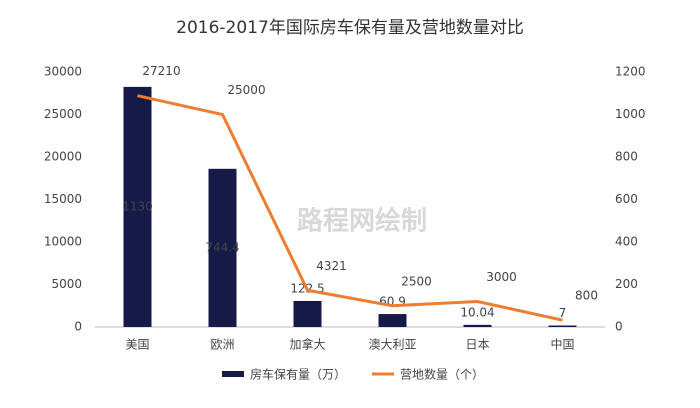 The image size is (700, 408). What do you see at coordinates (63, 157) in the screenshot?
I see `y-tick-label: 20000` at bounding box center [63, 157].